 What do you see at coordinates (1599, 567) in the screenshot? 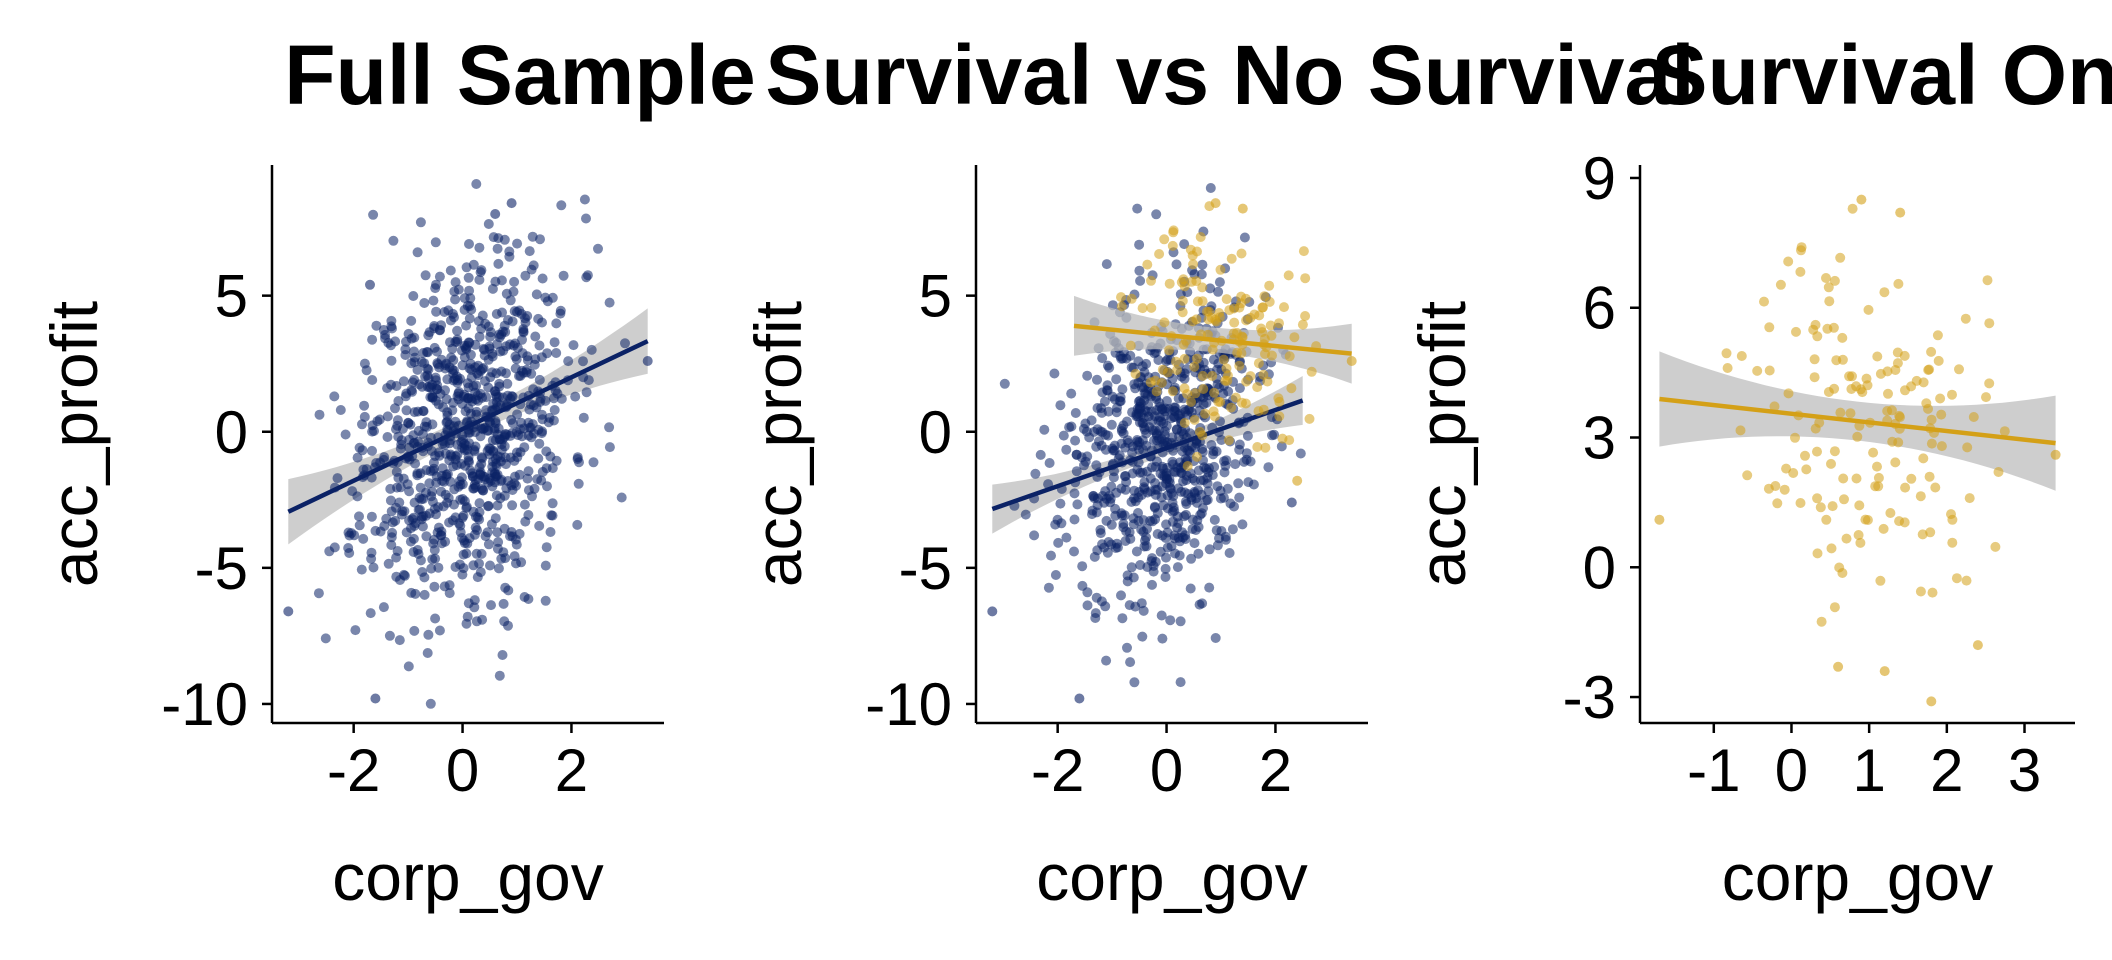
I see `y-tick-label: 0` at bounding box center [1599, 567].